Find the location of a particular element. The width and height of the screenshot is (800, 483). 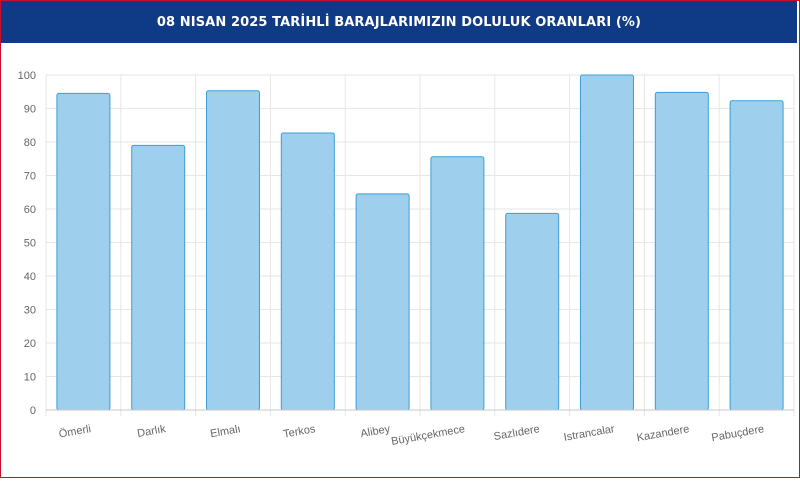

y-tick-label: 20 is located at coordinates (30, 344).